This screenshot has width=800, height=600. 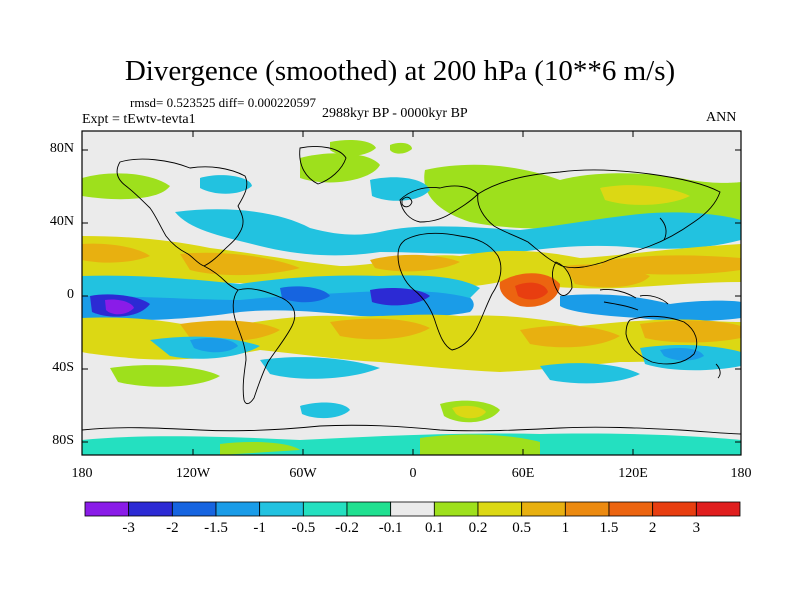 I want to click on colorbar-label: -2, so click(x=172, y=528).